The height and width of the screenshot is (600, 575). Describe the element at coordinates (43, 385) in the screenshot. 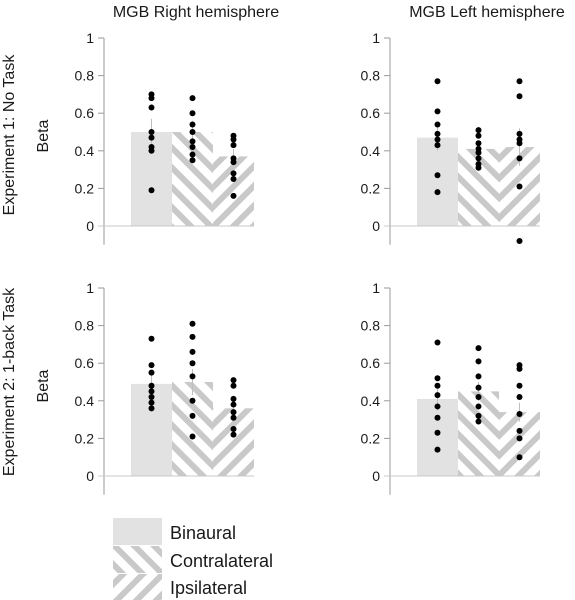

I see `y-axis-label: Beta` at that location.